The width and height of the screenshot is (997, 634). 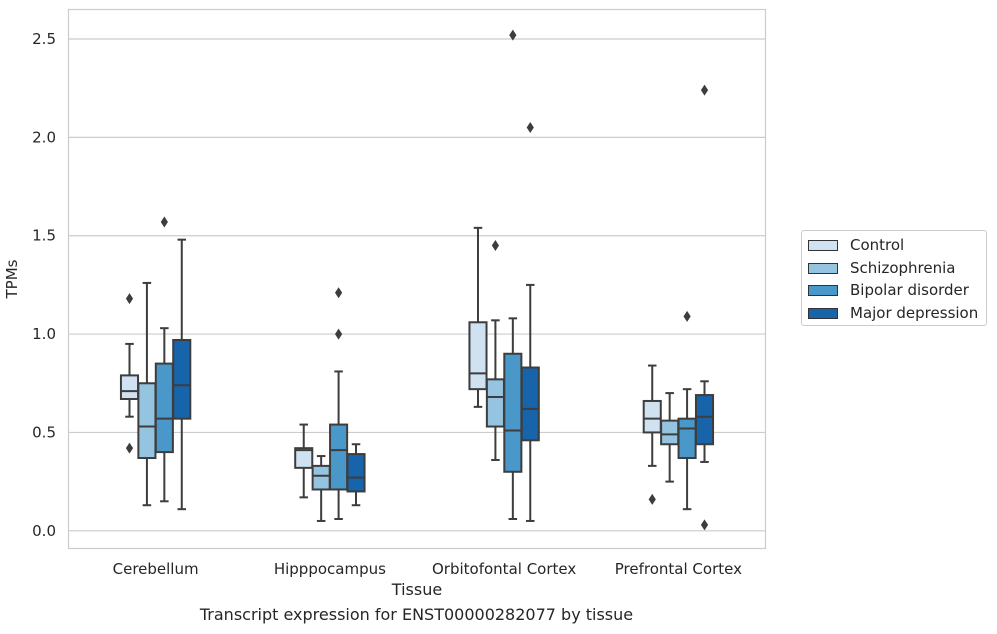 I want to click on legend-swatch-schizophrenia, so click(x=823, y=268).